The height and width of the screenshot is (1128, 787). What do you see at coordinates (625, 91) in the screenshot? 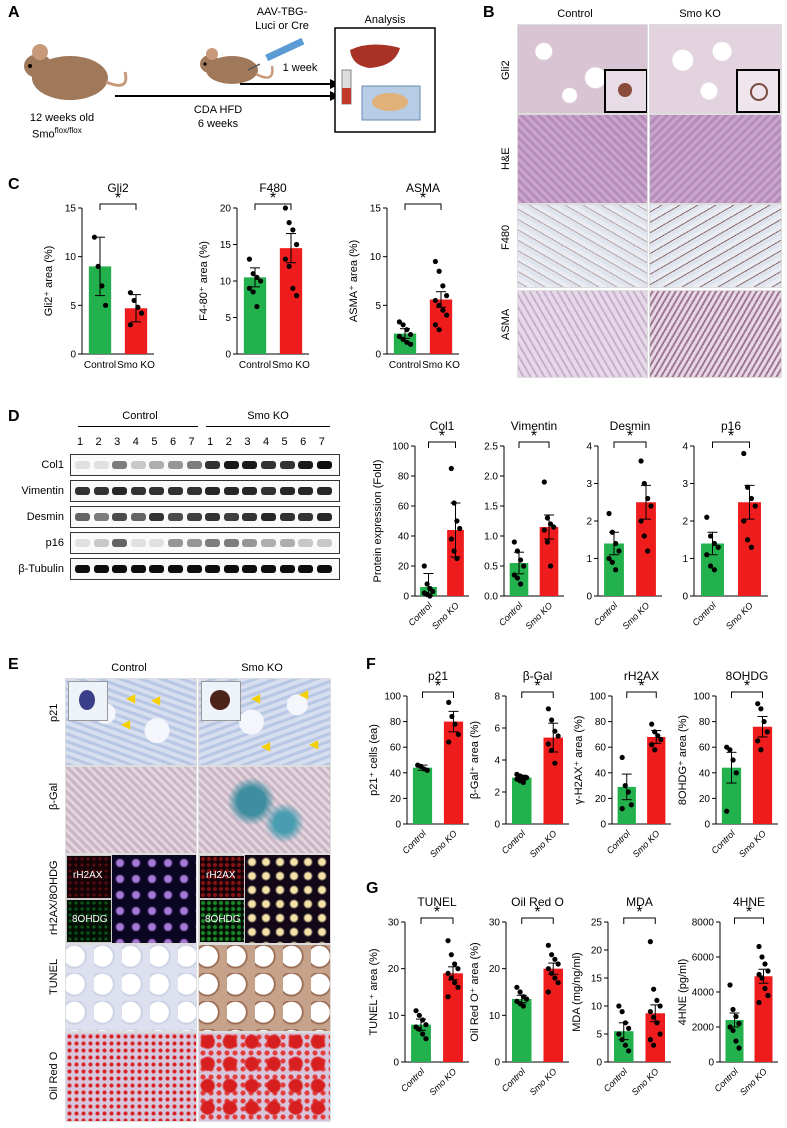
I see `b-inset-control` at bounding box center [625, 91].